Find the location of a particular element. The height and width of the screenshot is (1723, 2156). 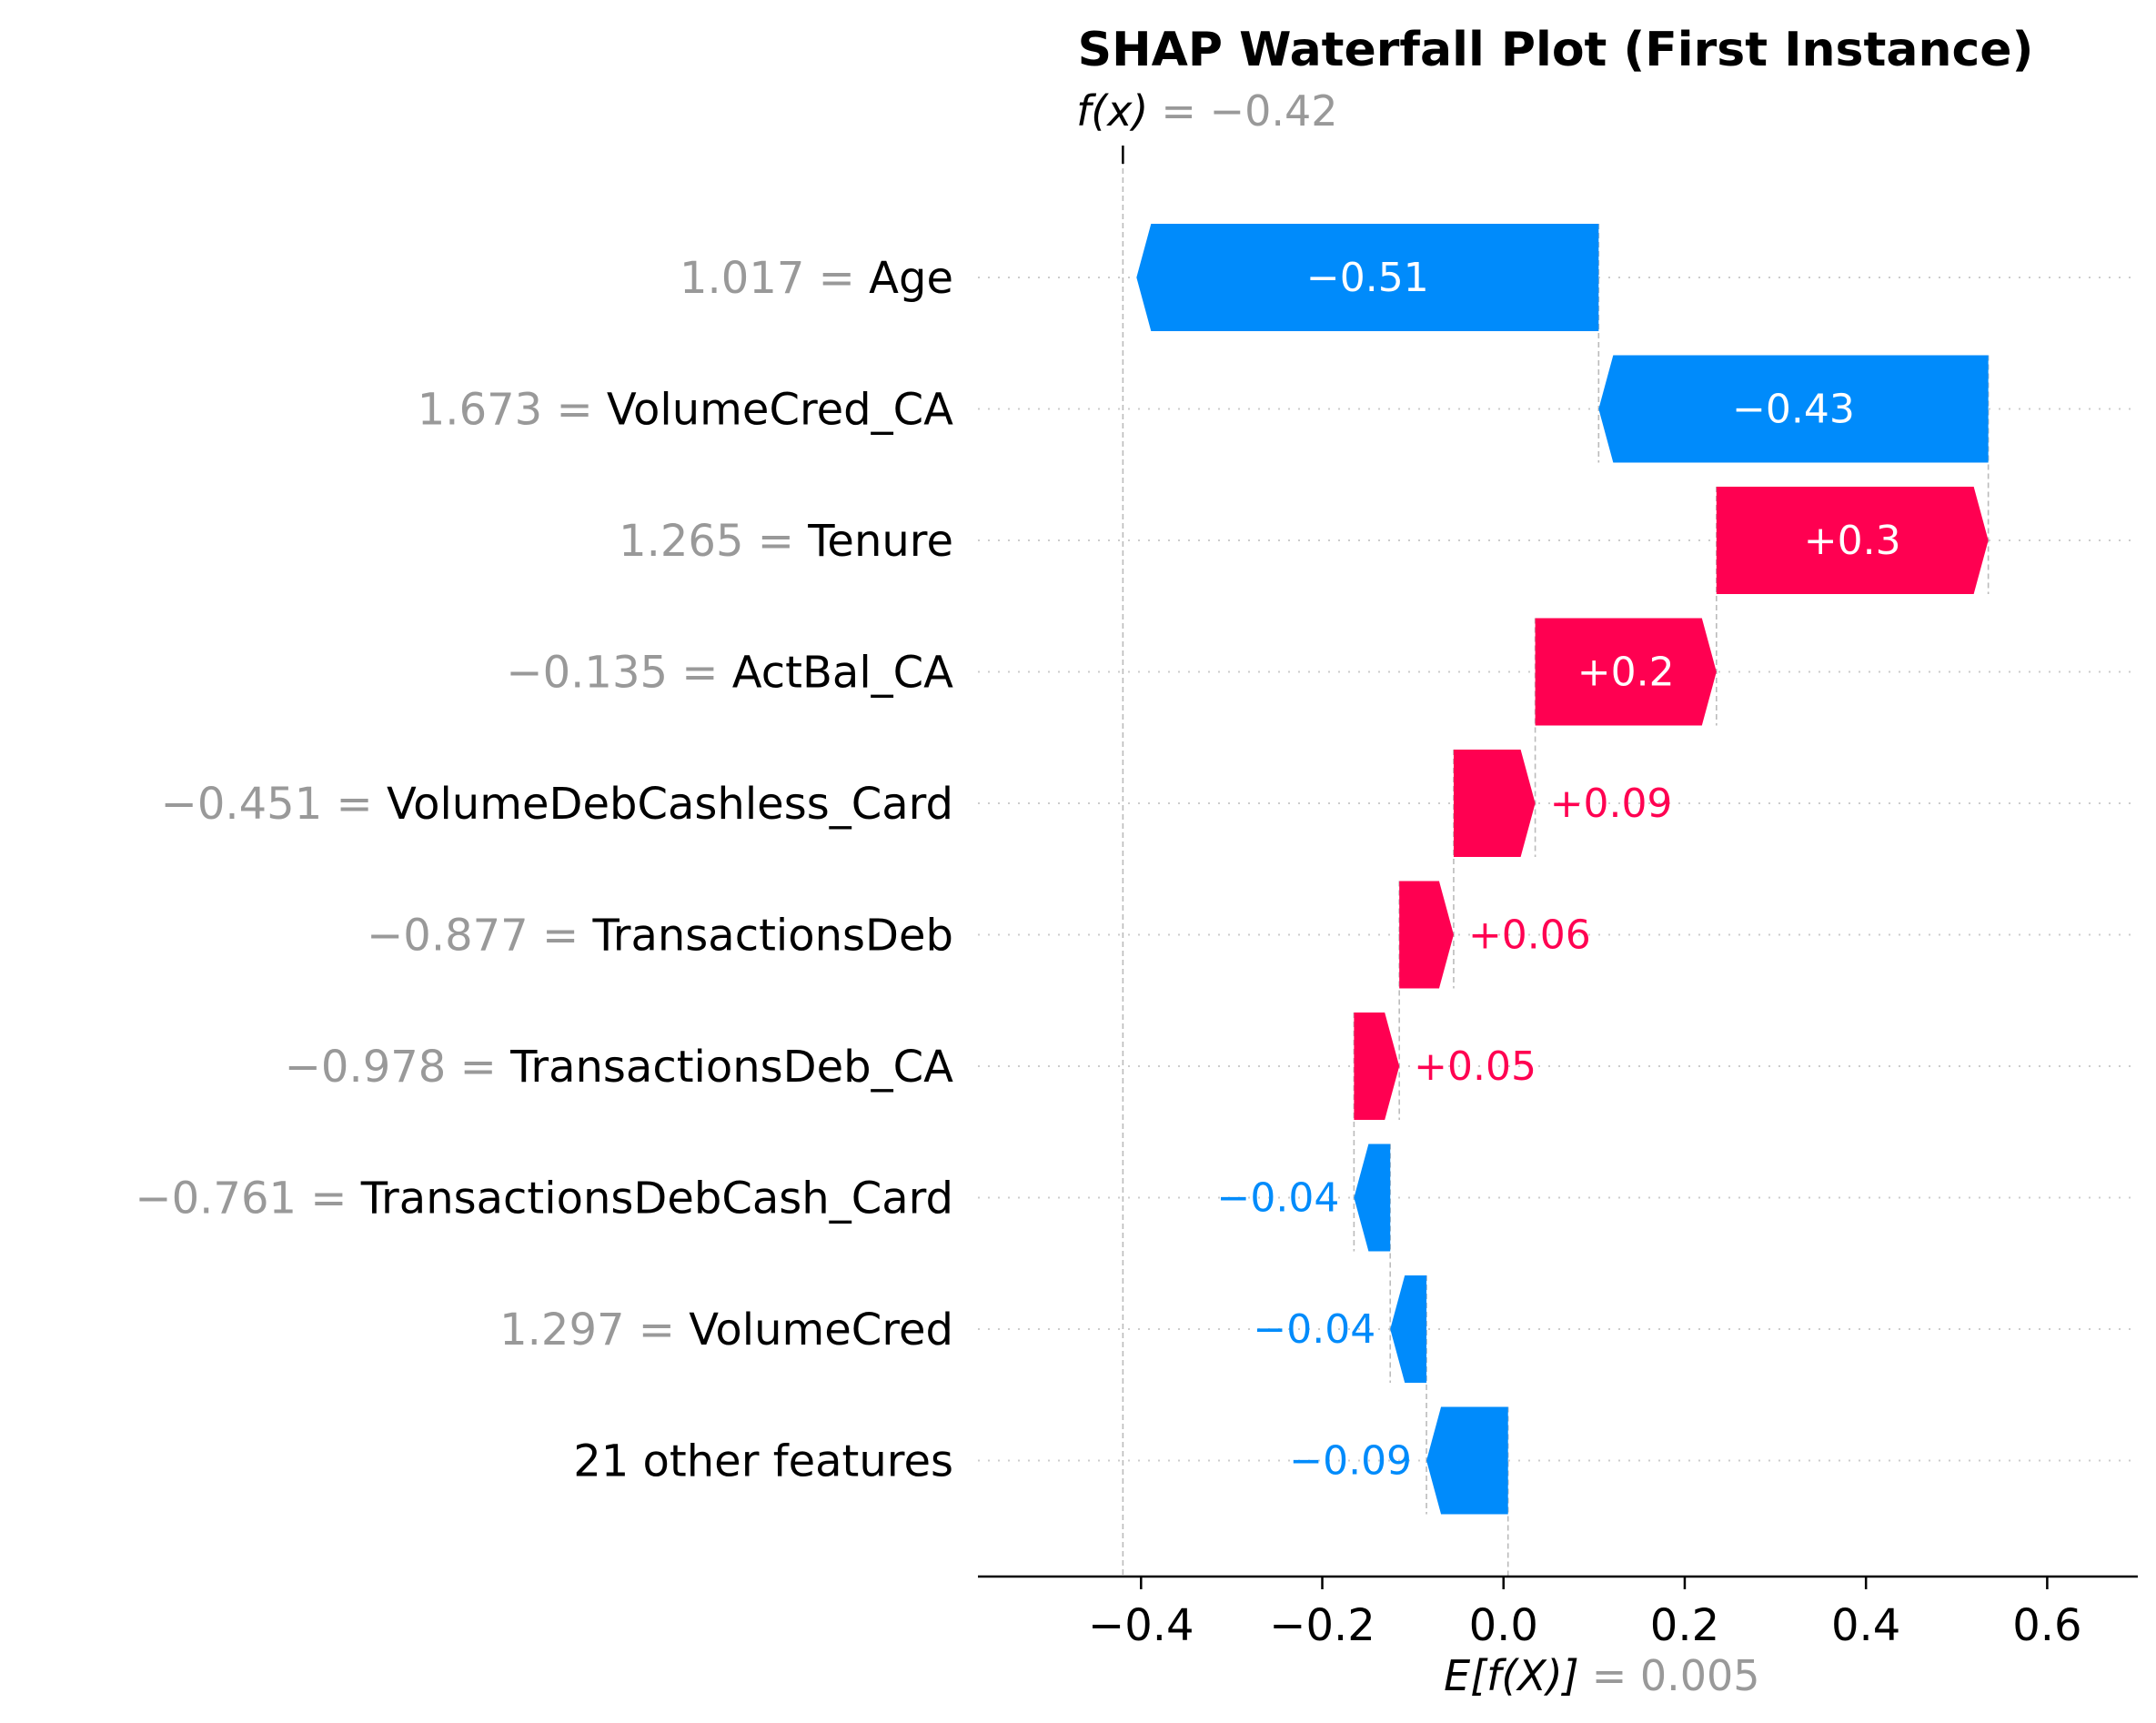

ex-annotation: E[f(X)] = 0.005 is located at coordinates (1601, 1676).